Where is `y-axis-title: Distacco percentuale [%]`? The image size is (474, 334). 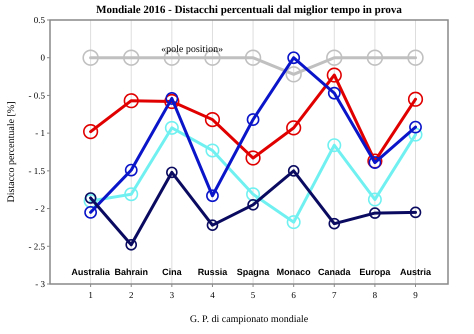
y-axis-title: Distacco percentuale [%] is located at coordinates (11, 152).